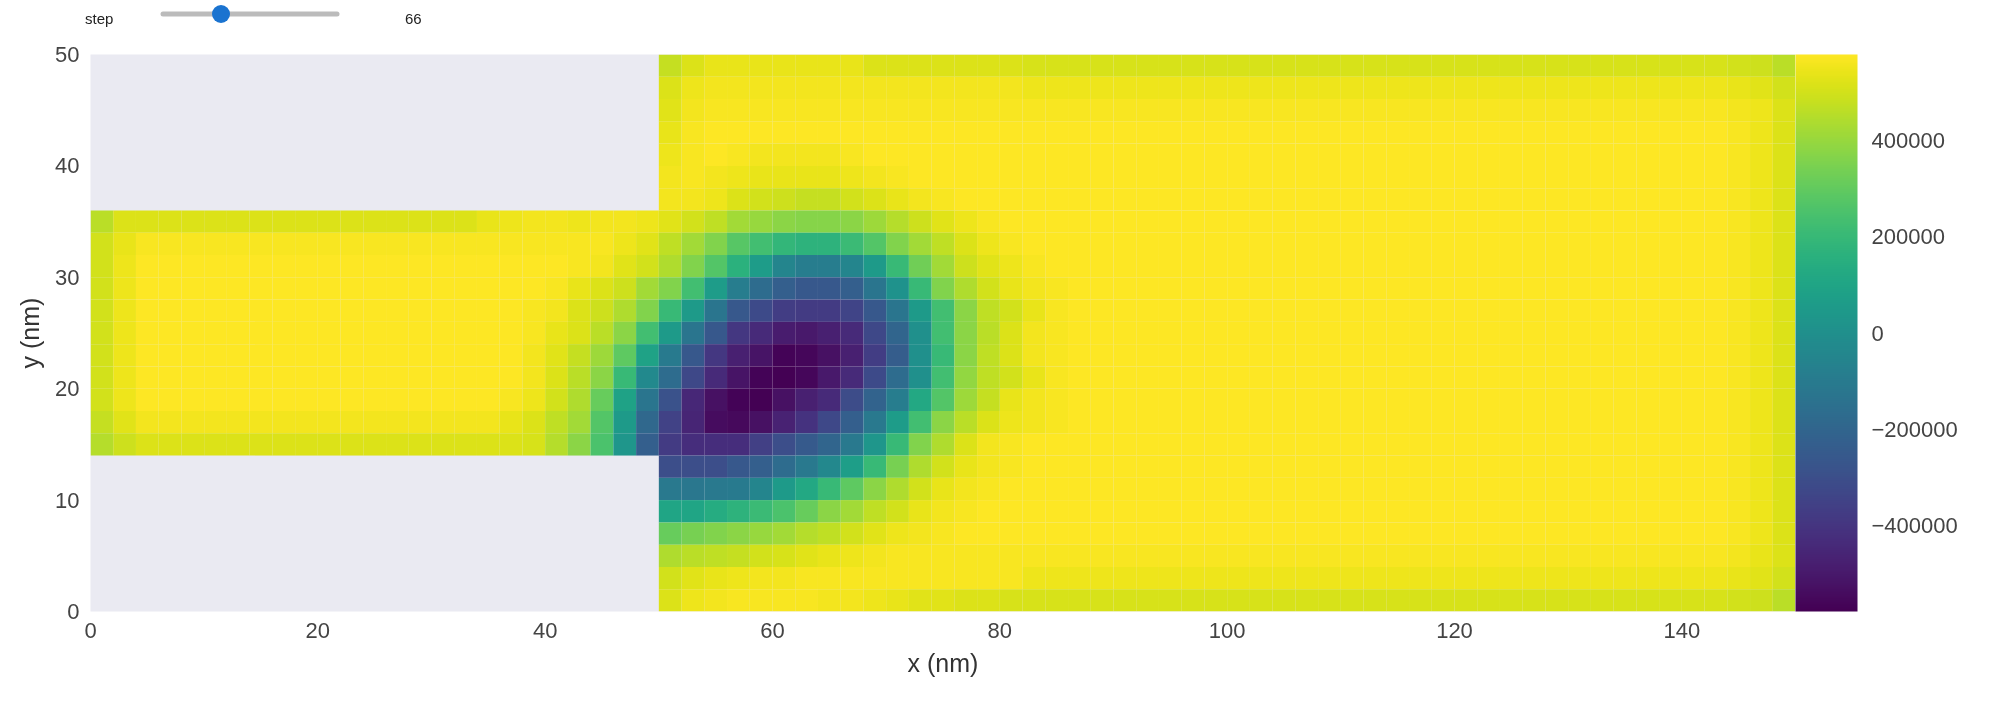 This screenshot has height=708, width=2009. I want to click on color-bar-label: 400000, so click(1908, 141).